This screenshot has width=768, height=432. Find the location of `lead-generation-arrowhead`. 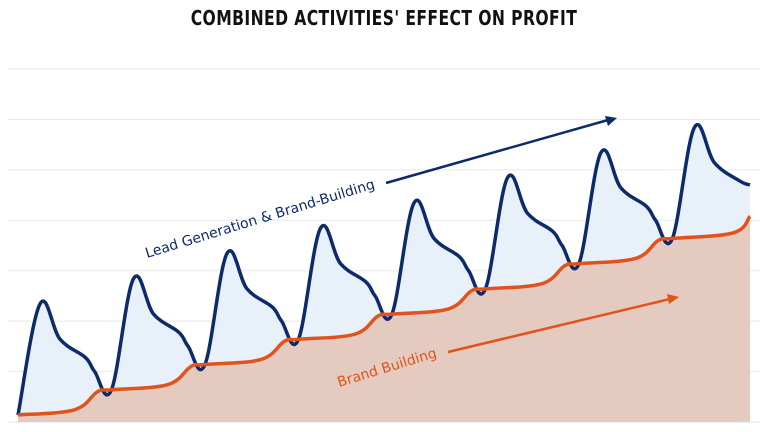

lead-generation-arrowhead is located at coordinates (611, 121).